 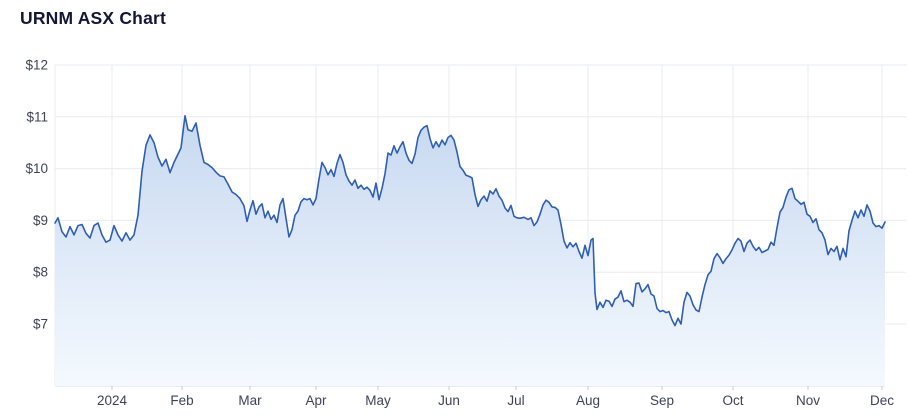 I want to click on y-tick-label: $12, so click(x=36, y=65).